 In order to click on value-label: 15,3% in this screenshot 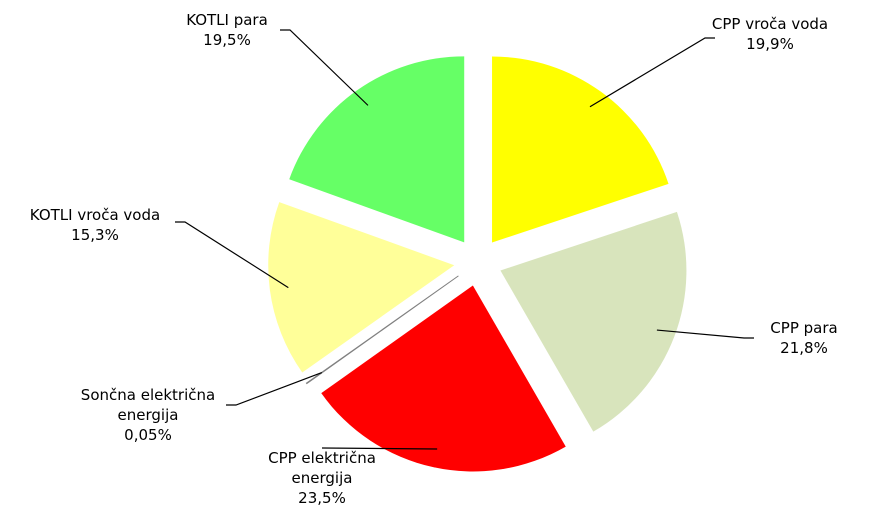, I will do `click(95, 235)`.